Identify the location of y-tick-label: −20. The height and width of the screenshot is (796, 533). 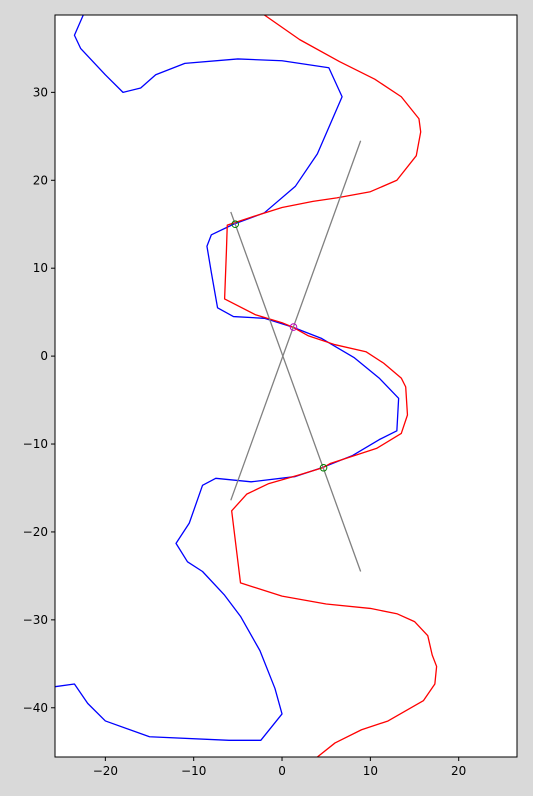
(35, 532).